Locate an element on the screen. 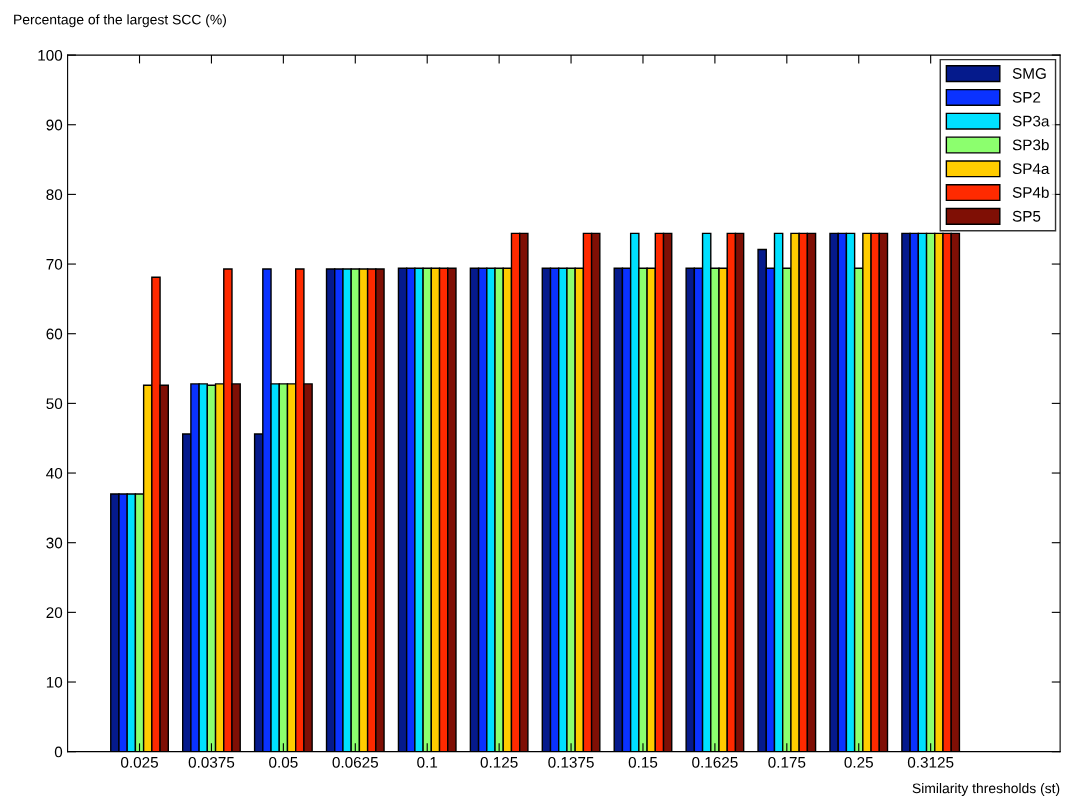  x-tick-label: 0.05 is located at coordinates (283, 762).